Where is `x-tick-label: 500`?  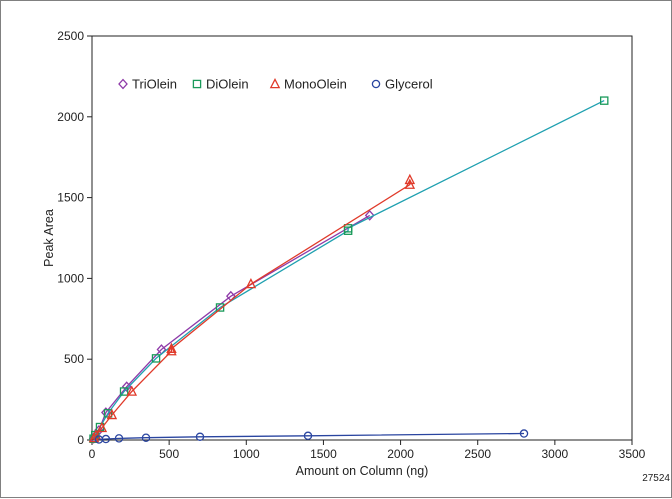 x-tick-label: 500 is located at coordinates (169, 454).